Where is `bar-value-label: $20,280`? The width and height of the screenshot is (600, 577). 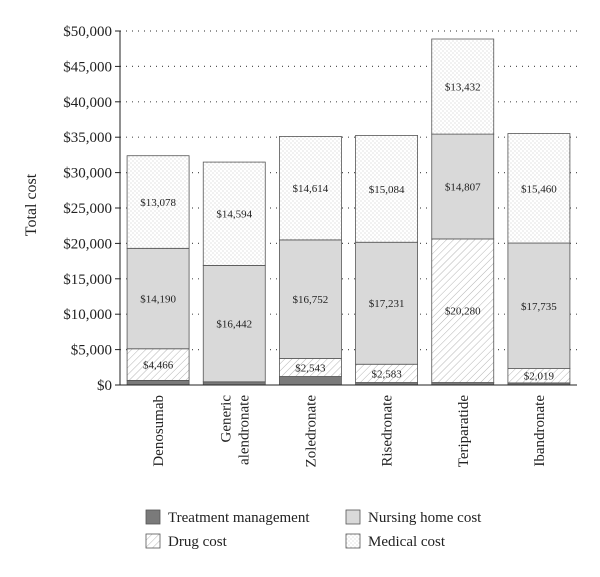 bar-value-label: $20,280 is located at coordinates (463, 312).